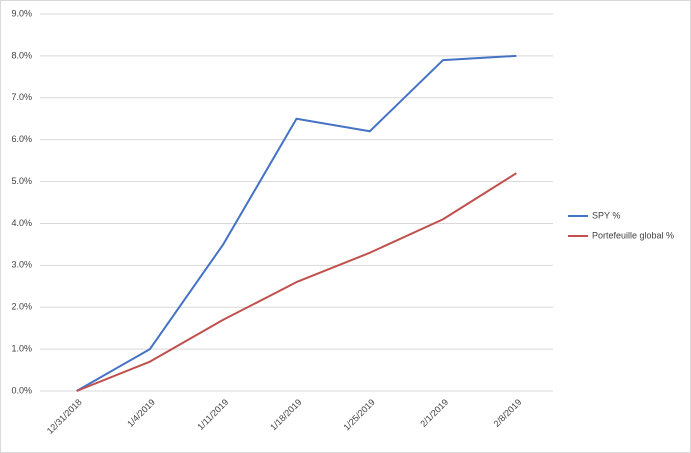 Image resolution: width=691 pixels, height=453 pixels. I want to click on y-tick-label: 3.0%, so click(21, 265).